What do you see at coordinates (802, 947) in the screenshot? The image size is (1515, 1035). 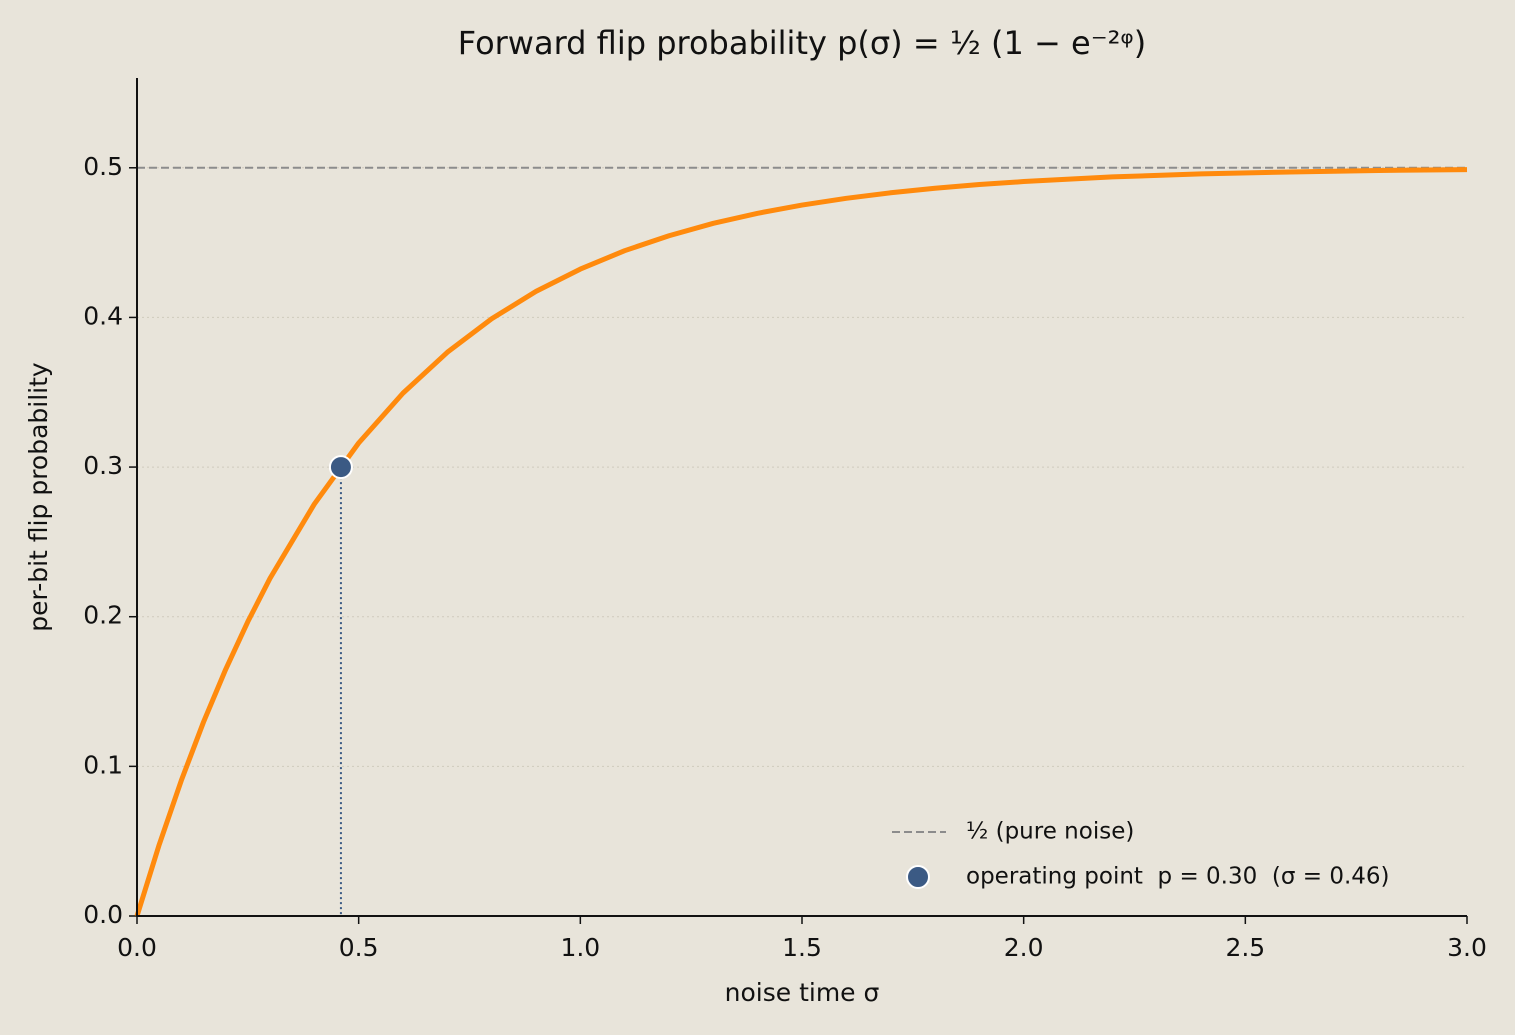 I see `x-tick-label: 1.5` at bounding box center [802, 947].